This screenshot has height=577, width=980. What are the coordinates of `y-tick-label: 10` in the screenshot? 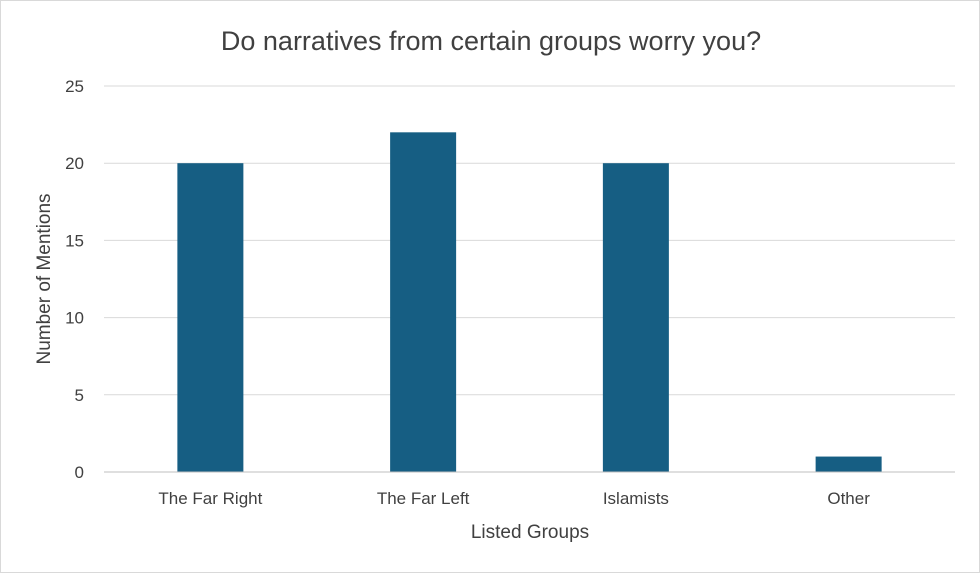 It's located at (74, 318).